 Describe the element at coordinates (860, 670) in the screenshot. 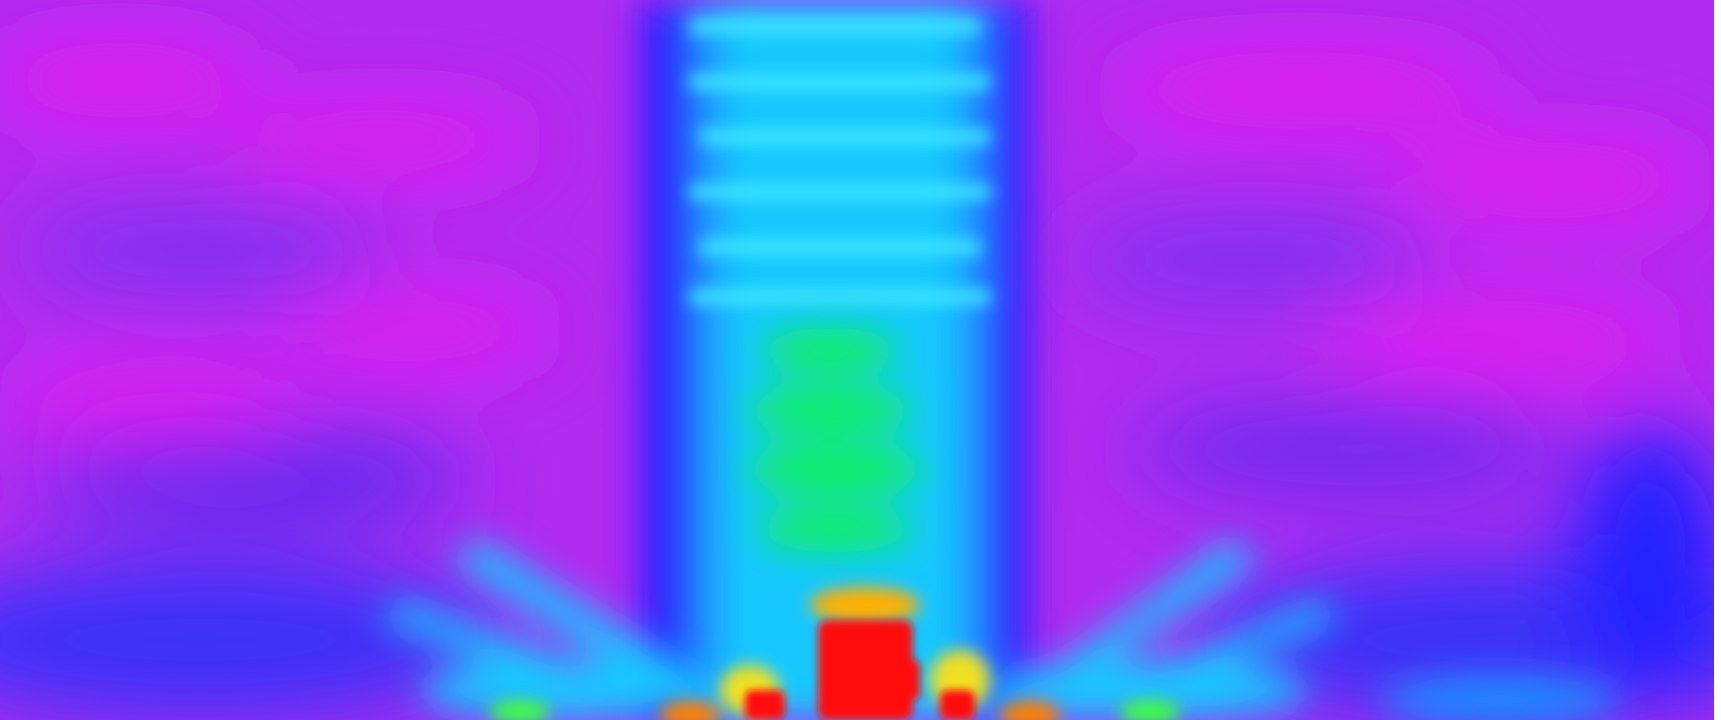

I see `source-core` at that location.